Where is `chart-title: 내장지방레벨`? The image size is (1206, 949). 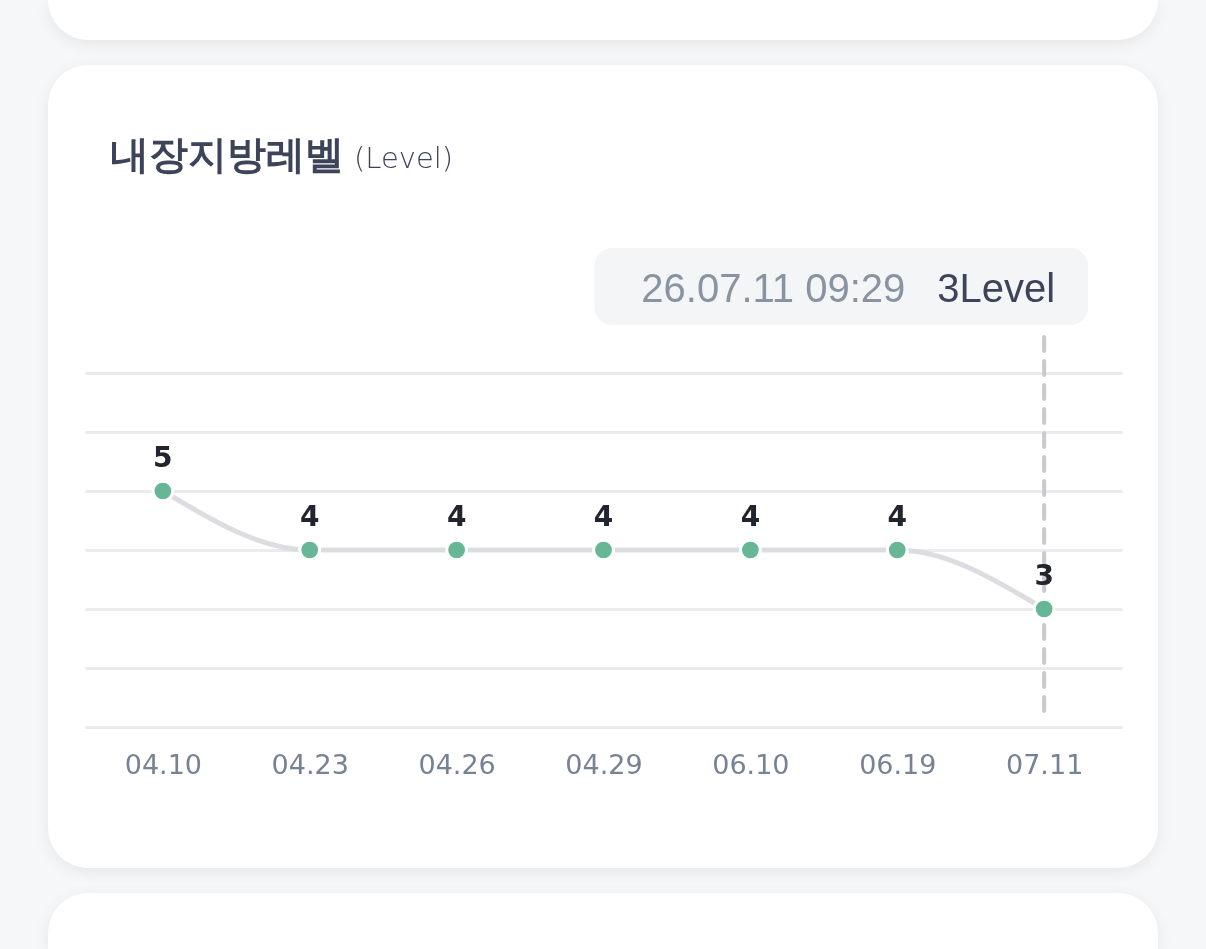
chart-title: 내장지방레벨 is located at coordinates (227, 155).